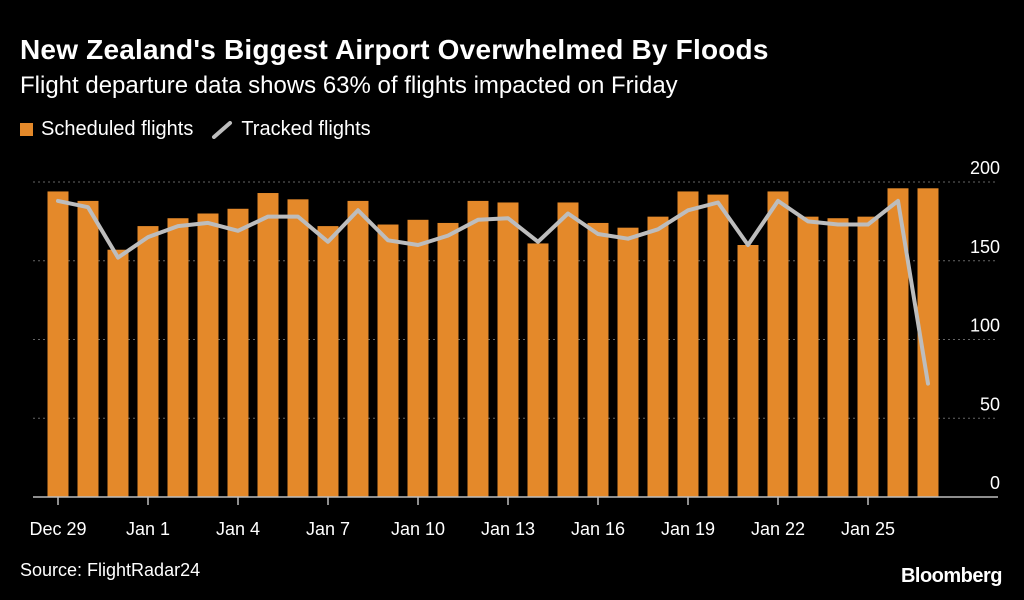 Image resolution: width=1024 pixels, height=600 pixels. Describe the element at coordinates (868, 529) in the screenshot. I see `x-tick-label-jan-25: Jan 25` at that location.